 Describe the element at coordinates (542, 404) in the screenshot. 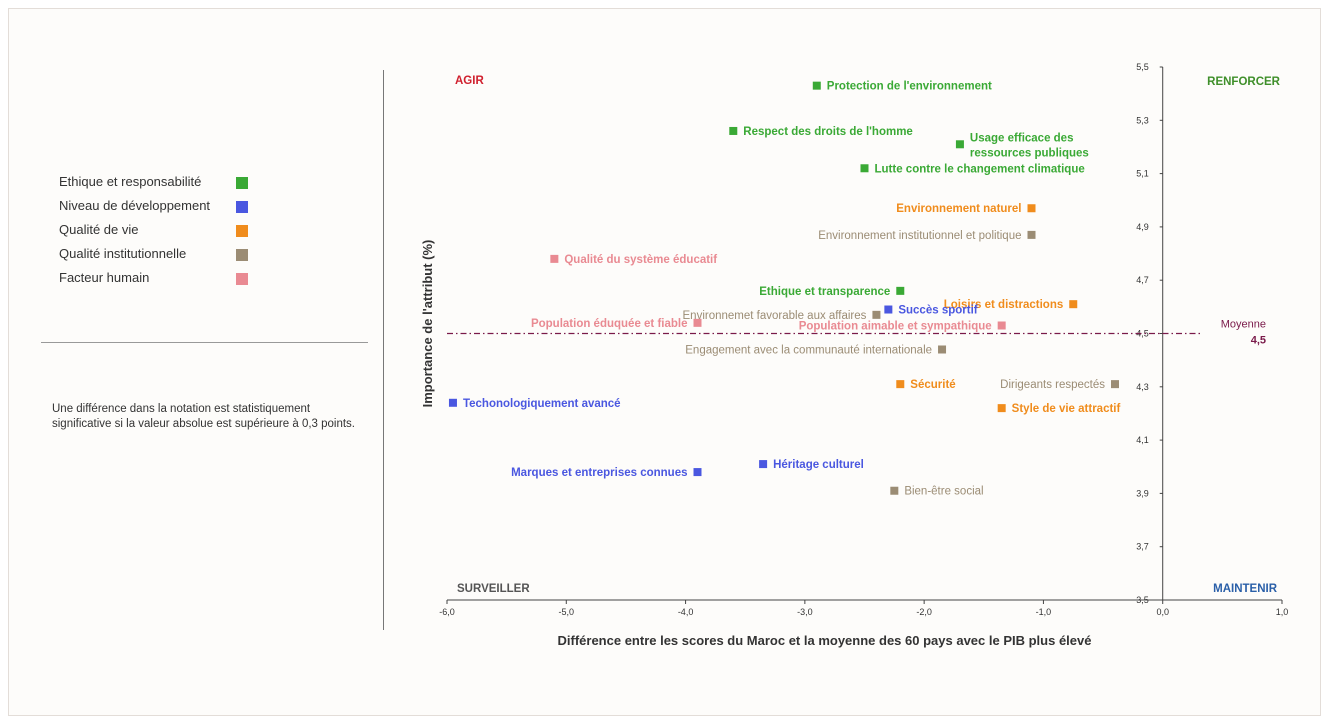

I see `data-point-label: Techonologiquement avancé` at that location.